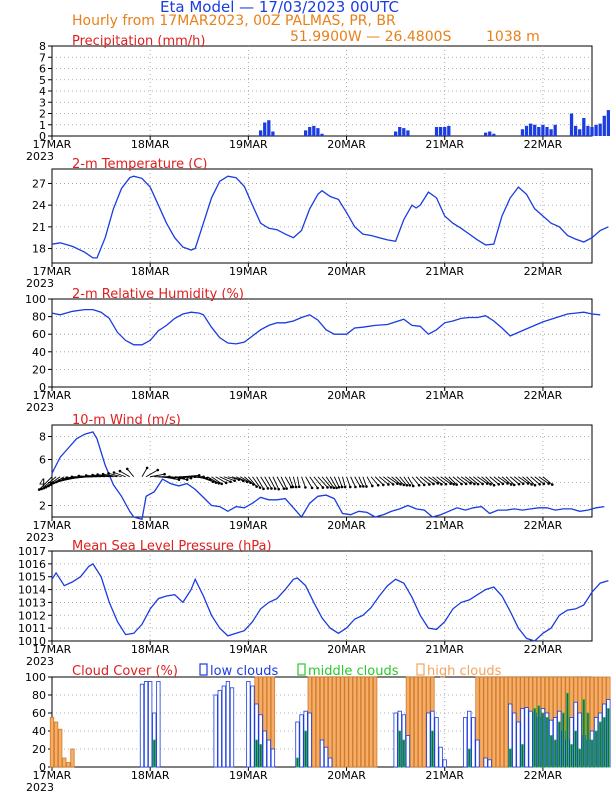 The height and width of the screenshot is (792, 612). I want to click on clouds-ytick-label: 40, so click(39, 731).